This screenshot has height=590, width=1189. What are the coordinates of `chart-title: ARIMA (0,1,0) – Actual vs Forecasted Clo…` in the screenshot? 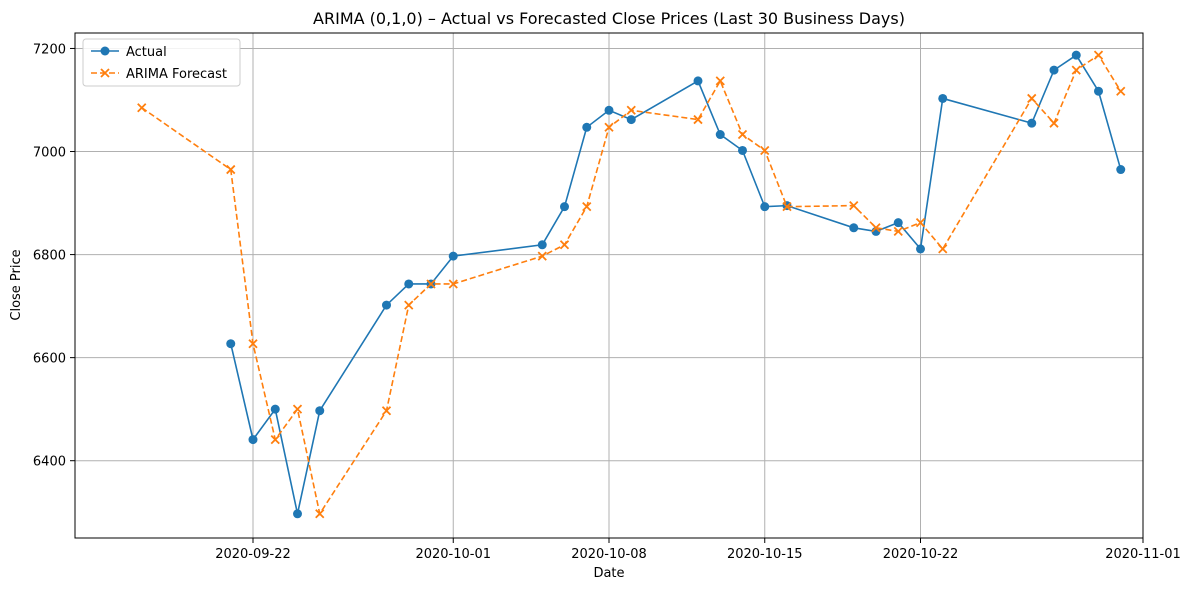 It's located at (609, 18).